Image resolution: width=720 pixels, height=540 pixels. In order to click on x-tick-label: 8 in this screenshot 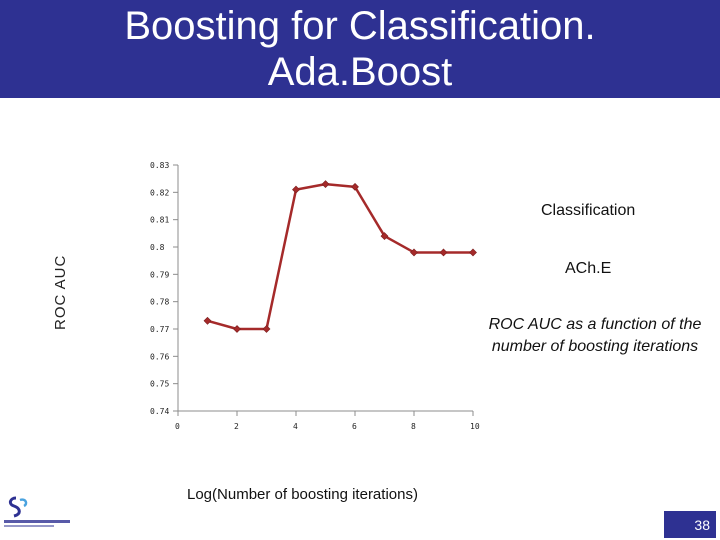, I will do `click(413, 426)`.